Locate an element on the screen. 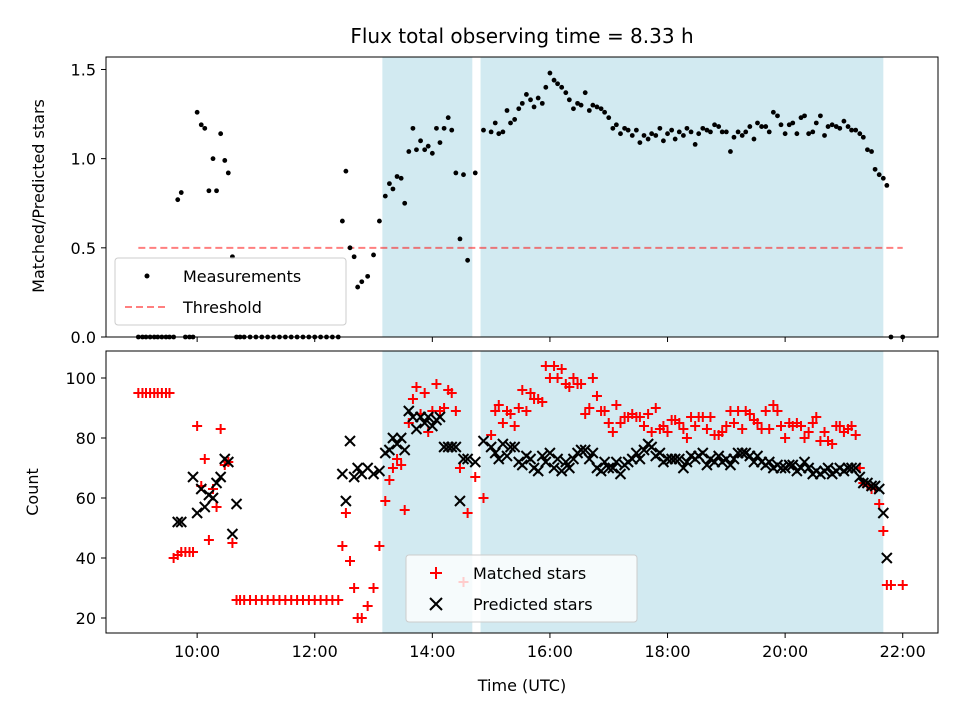  counts-y-tick-label: 20 is located at coordinates (86, 618).